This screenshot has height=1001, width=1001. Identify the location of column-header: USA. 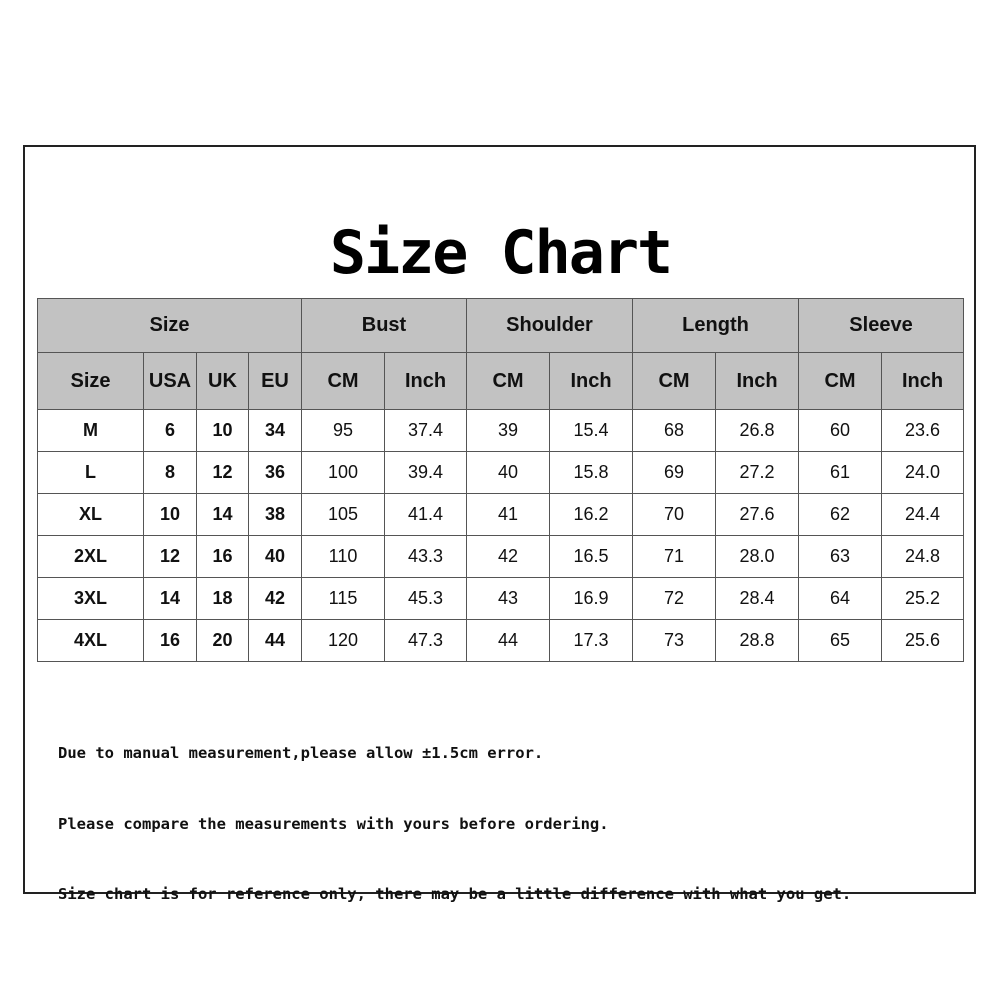
(170, 381).